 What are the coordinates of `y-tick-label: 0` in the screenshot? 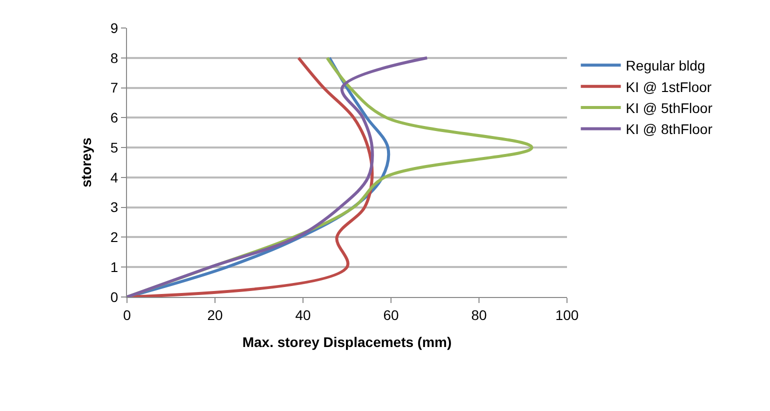 It's located at (114, 296).